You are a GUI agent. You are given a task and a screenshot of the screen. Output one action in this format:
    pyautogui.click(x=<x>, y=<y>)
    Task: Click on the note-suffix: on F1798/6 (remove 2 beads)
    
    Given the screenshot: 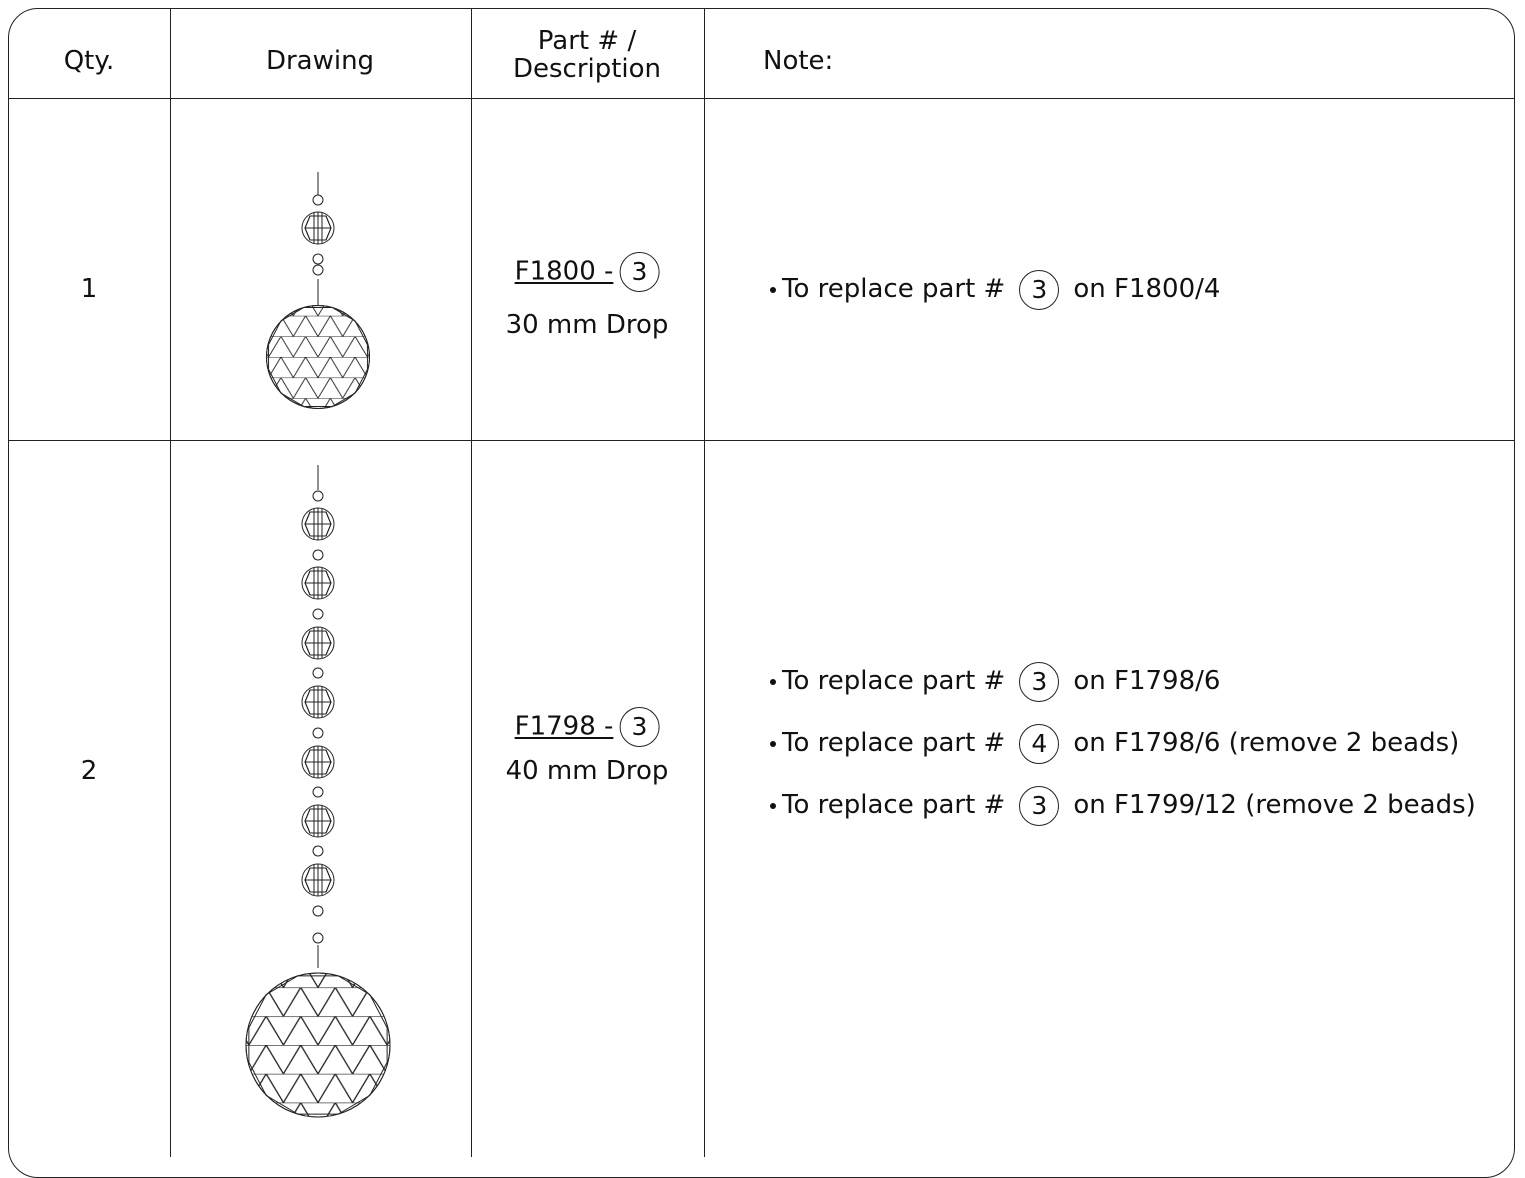 What is the action you would take?
    pyautogui.click(x=1266, y=743)
    